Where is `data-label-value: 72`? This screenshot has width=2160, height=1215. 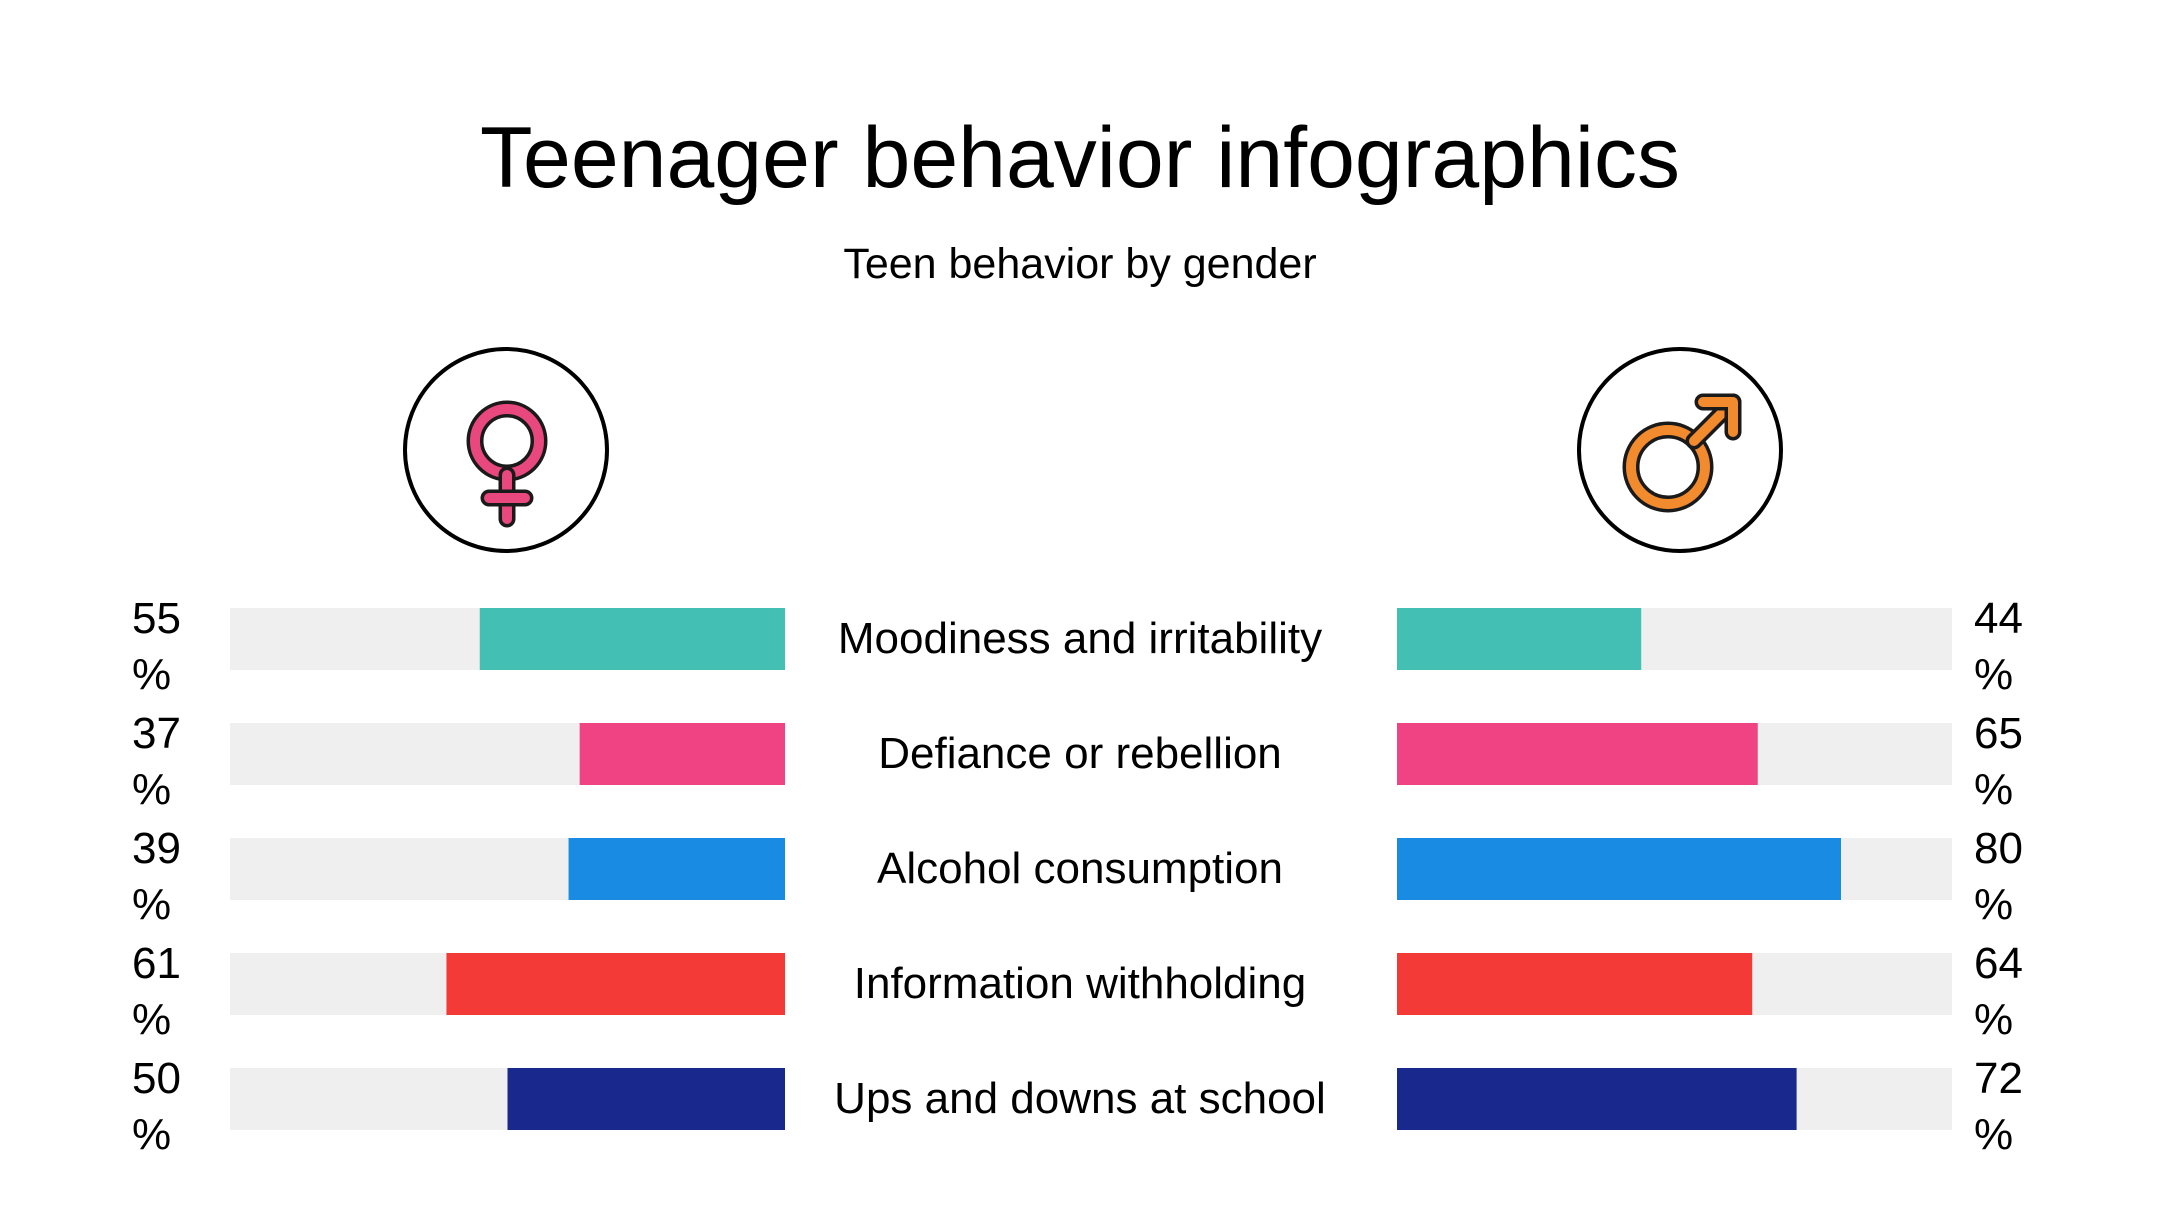
data-label-value: 72 is located at coordinates (1998, 1078).